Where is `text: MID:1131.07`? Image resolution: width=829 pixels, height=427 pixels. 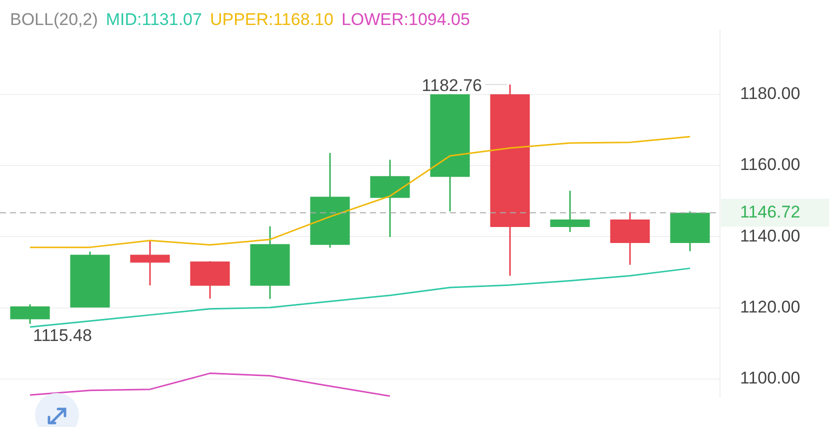
text: MID:1131.07 is located at coordinates (154, 19).